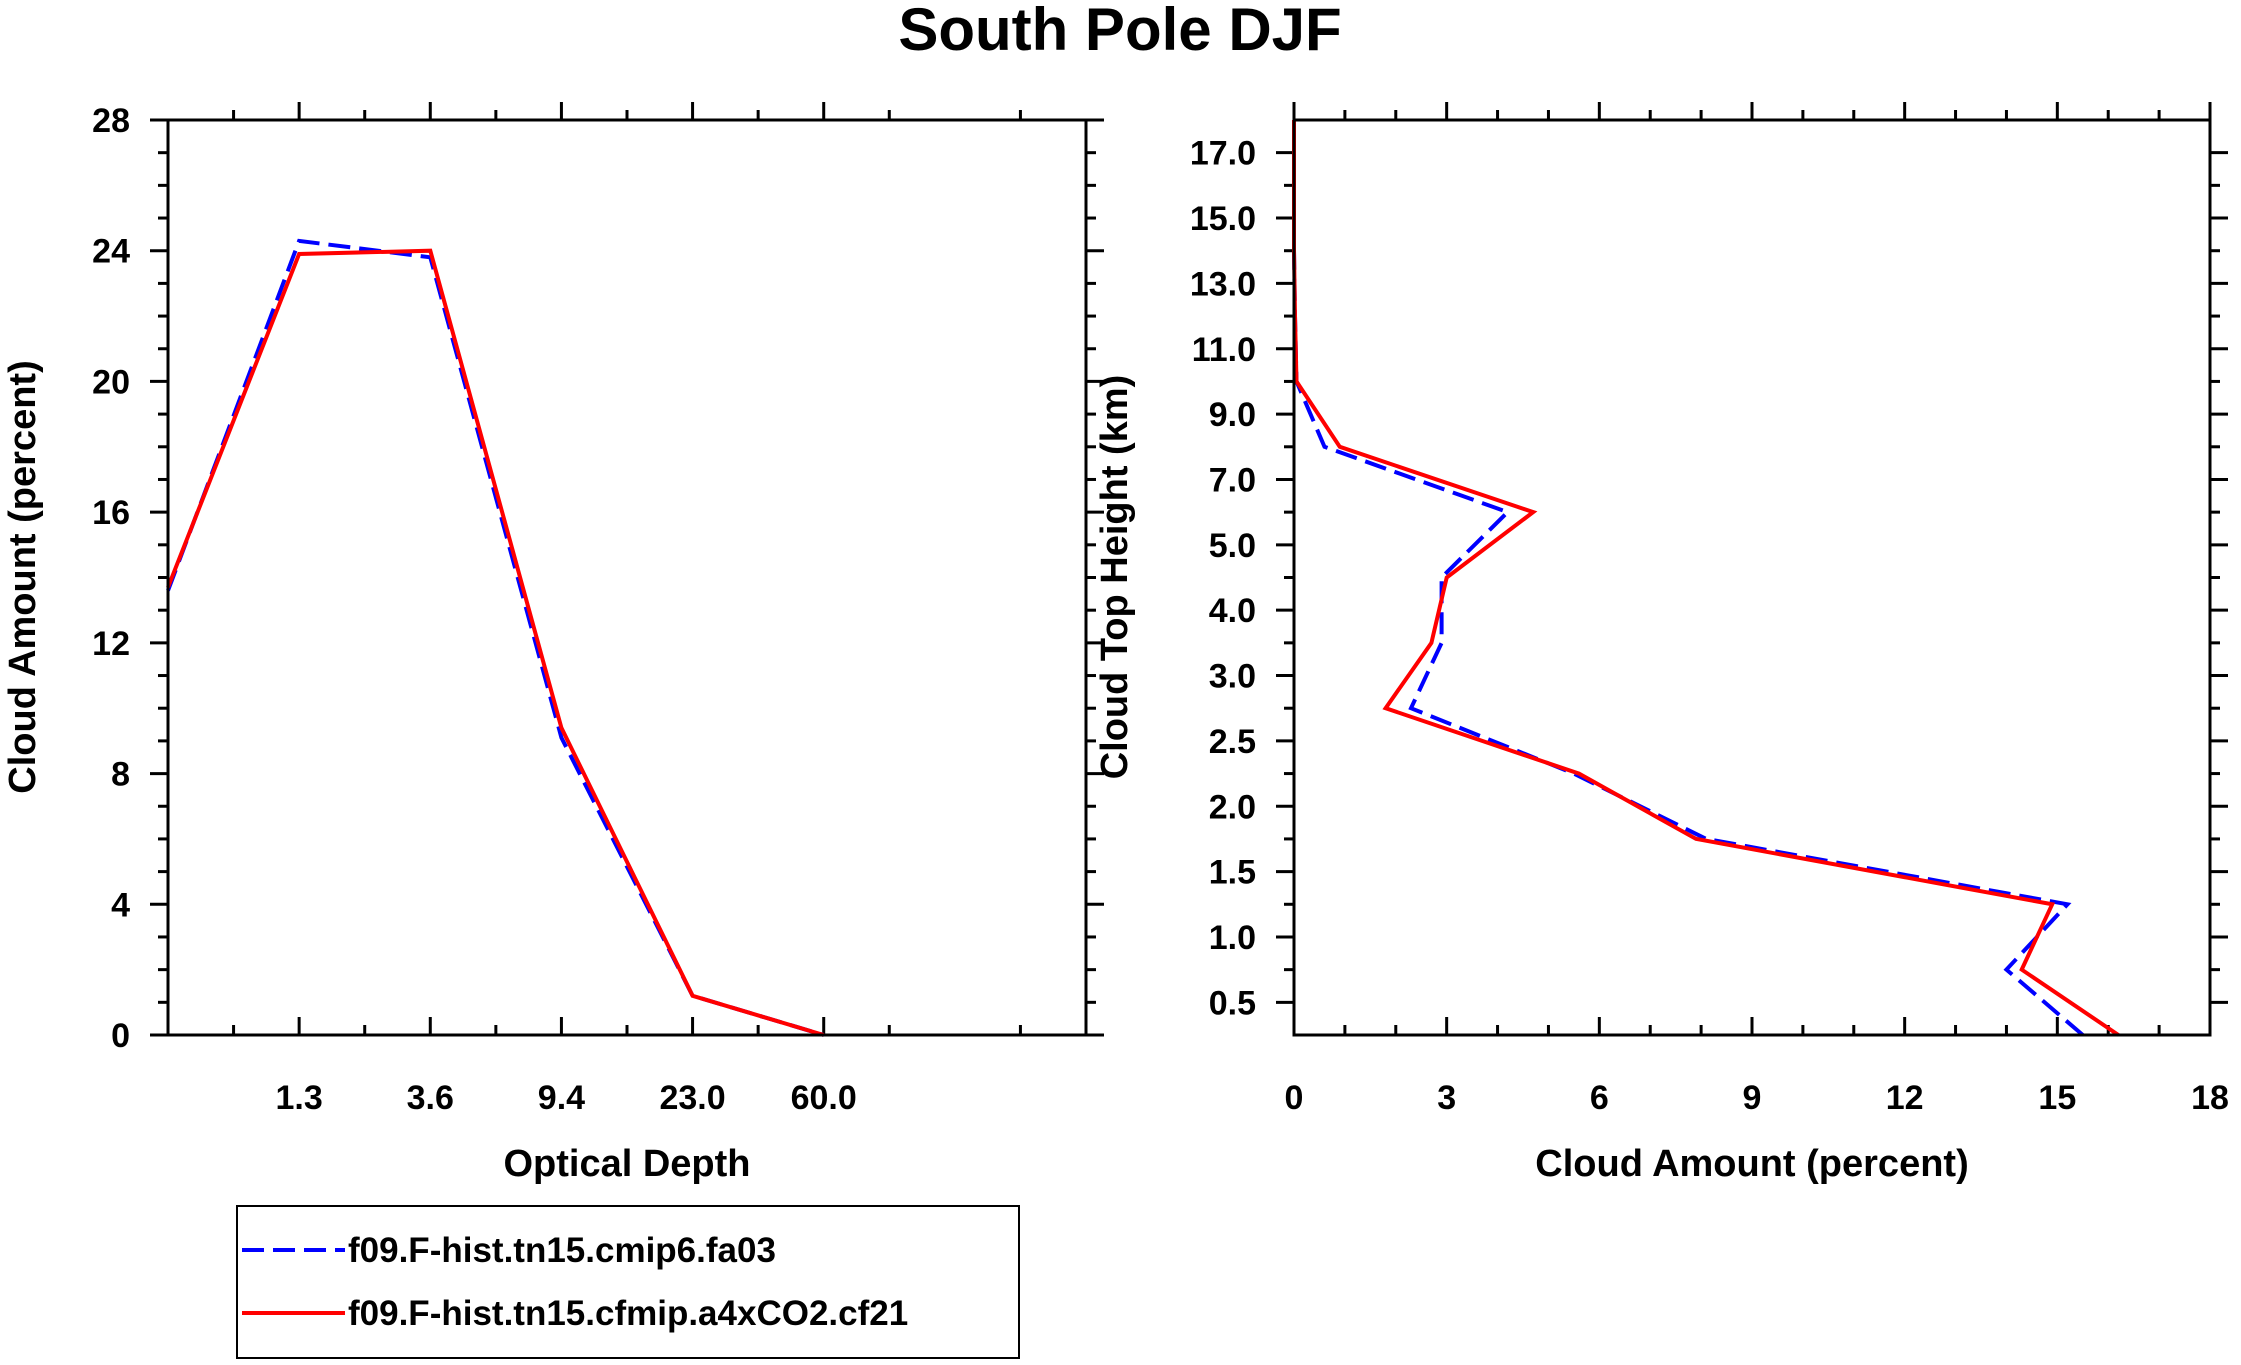 This screenshot has width=2241, height=1365. What do you see at coordinates (1232, 807) in the screenshot?
I see `right-y-tick-label: 2.0` at bounding box center [1232, 807].